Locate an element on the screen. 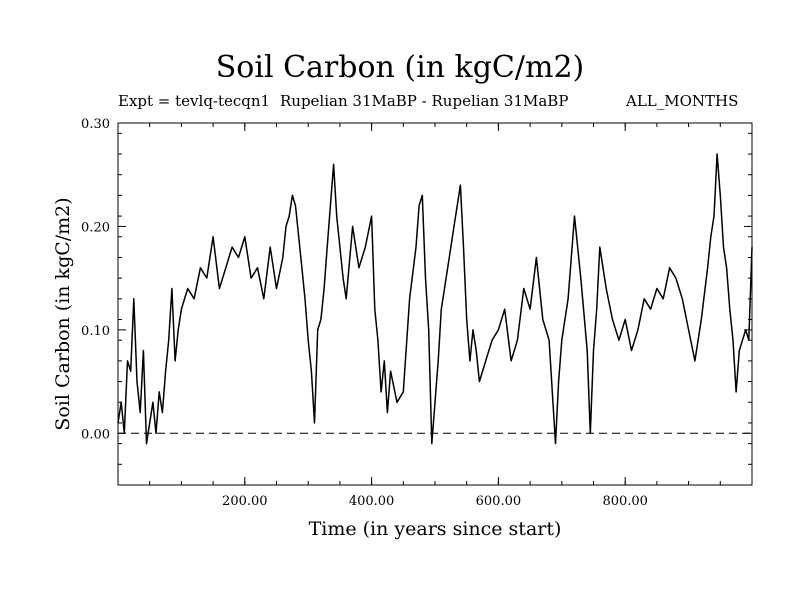  y-tick-label: 0.00 is located at coordinates (95, 434).